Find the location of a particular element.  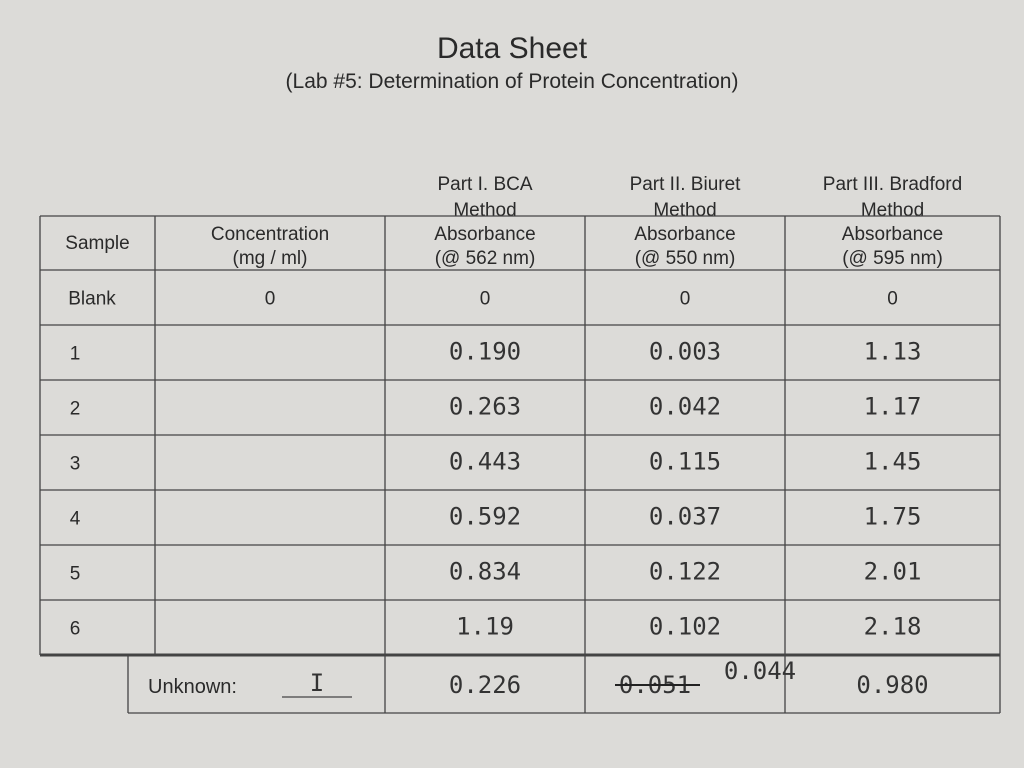

handwritten-value: 0.037 is located at coordinates (685, 517).